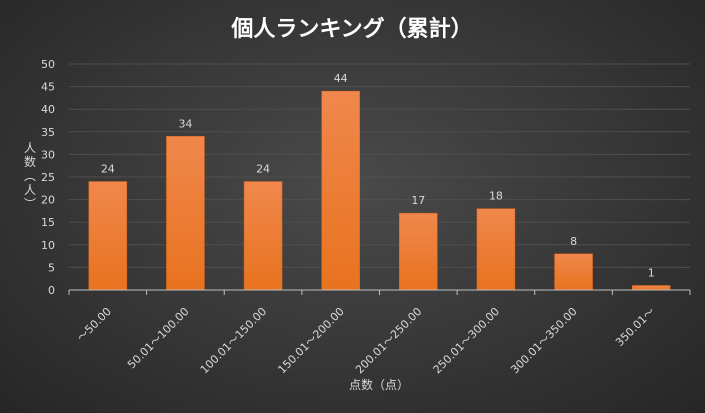  Describe the element at coordinates (30, 176) in the screenshot. I see `y-axis-label: 人数︵人︶` at that location.